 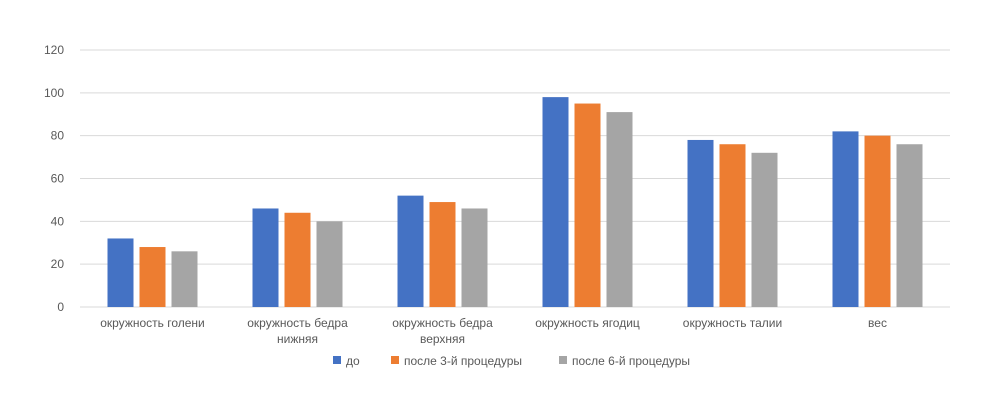 I want to click on x-category-label: окружность ягодиц, so click(x=587, y=323).